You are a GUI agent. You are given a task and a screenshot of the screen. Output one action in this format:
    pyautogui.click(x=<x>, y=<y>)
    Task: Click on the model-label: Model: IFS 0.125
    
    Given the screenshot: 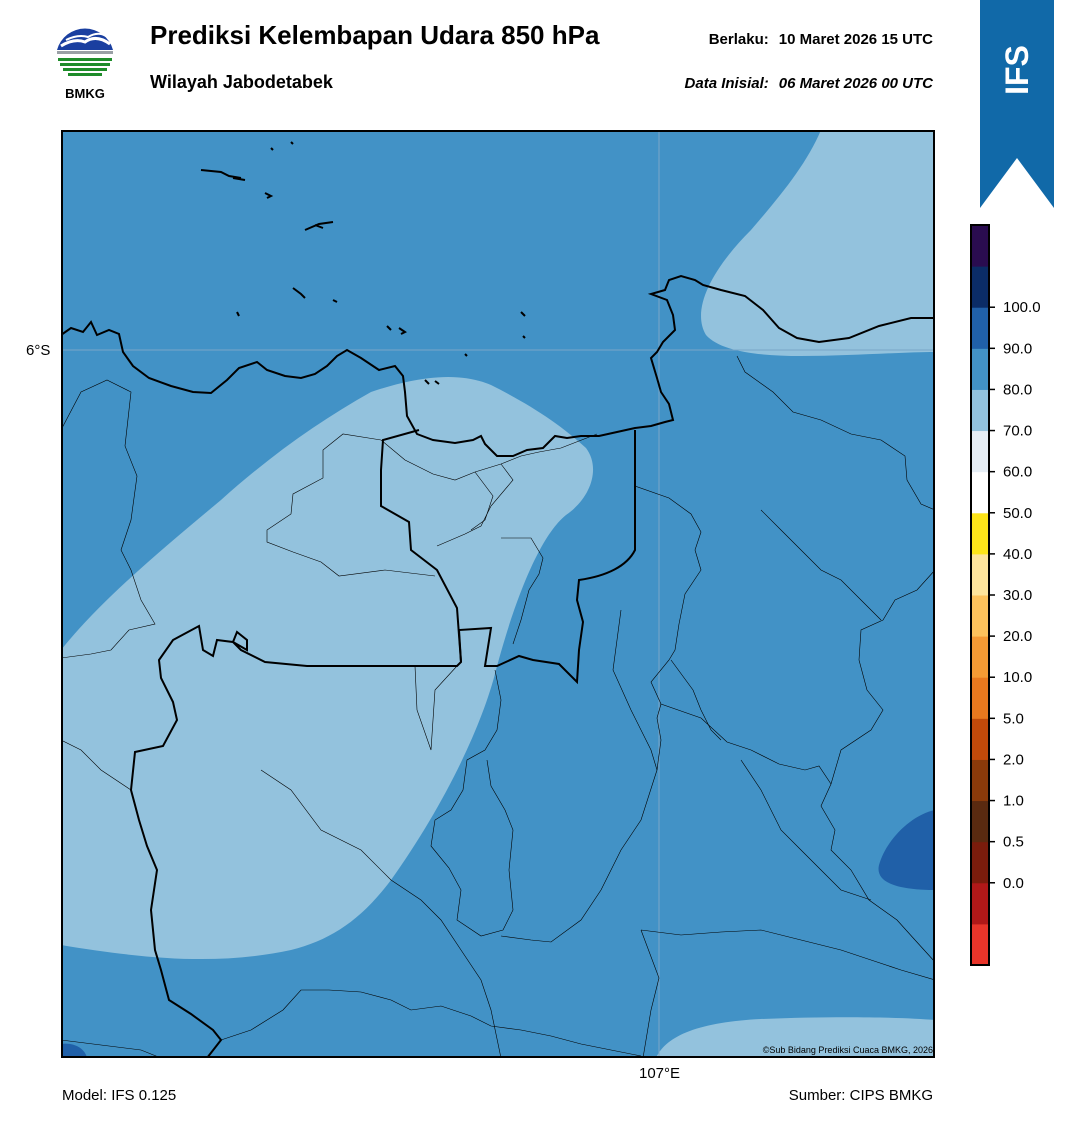 What is the action you would take?
    pyautogui.click(x=119, y=1095)
    